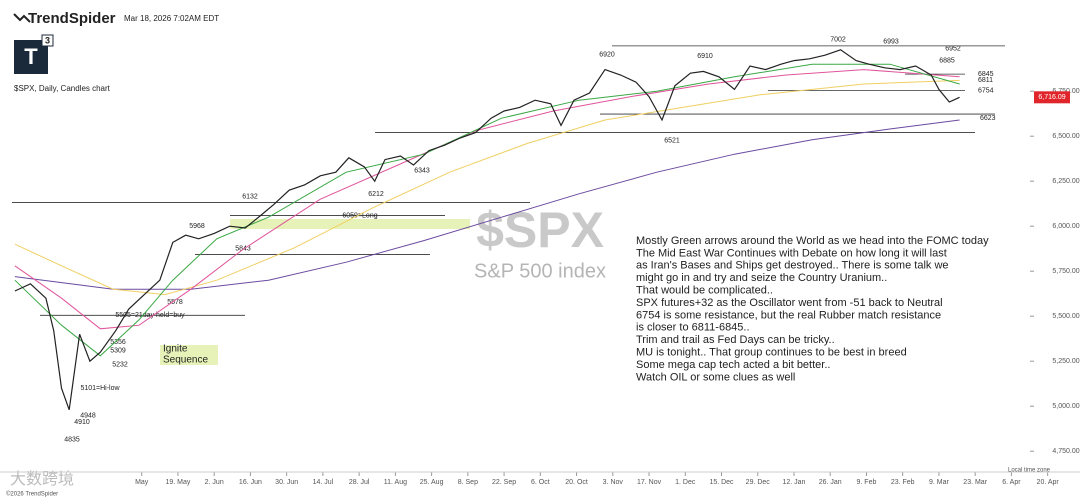 This screenshot has width=1080, height=502. Describe the element at coordinates (31, 56) in the screenshot. I see `logo-letter: T` at that location.